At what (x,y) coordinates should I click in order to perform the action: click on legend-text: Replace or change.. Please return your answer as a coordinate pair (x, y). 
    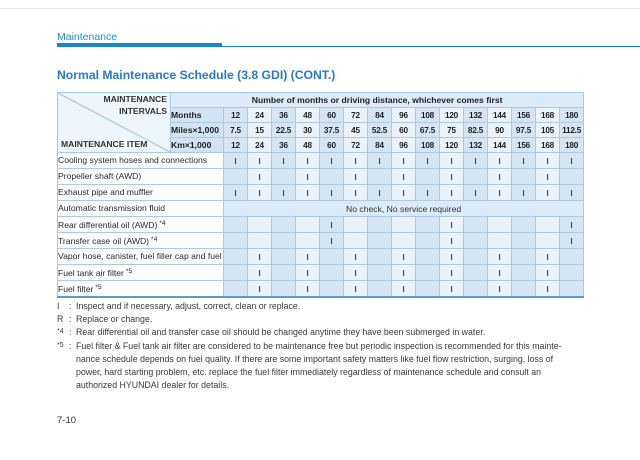
    Looking at the image, I should click on (355, 319).